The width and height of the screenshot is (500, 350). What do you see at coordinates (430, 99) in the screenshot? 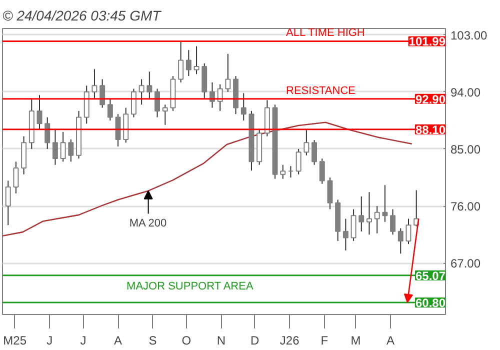
I see `annotation: 92.90` at bounding box center [430, 99].